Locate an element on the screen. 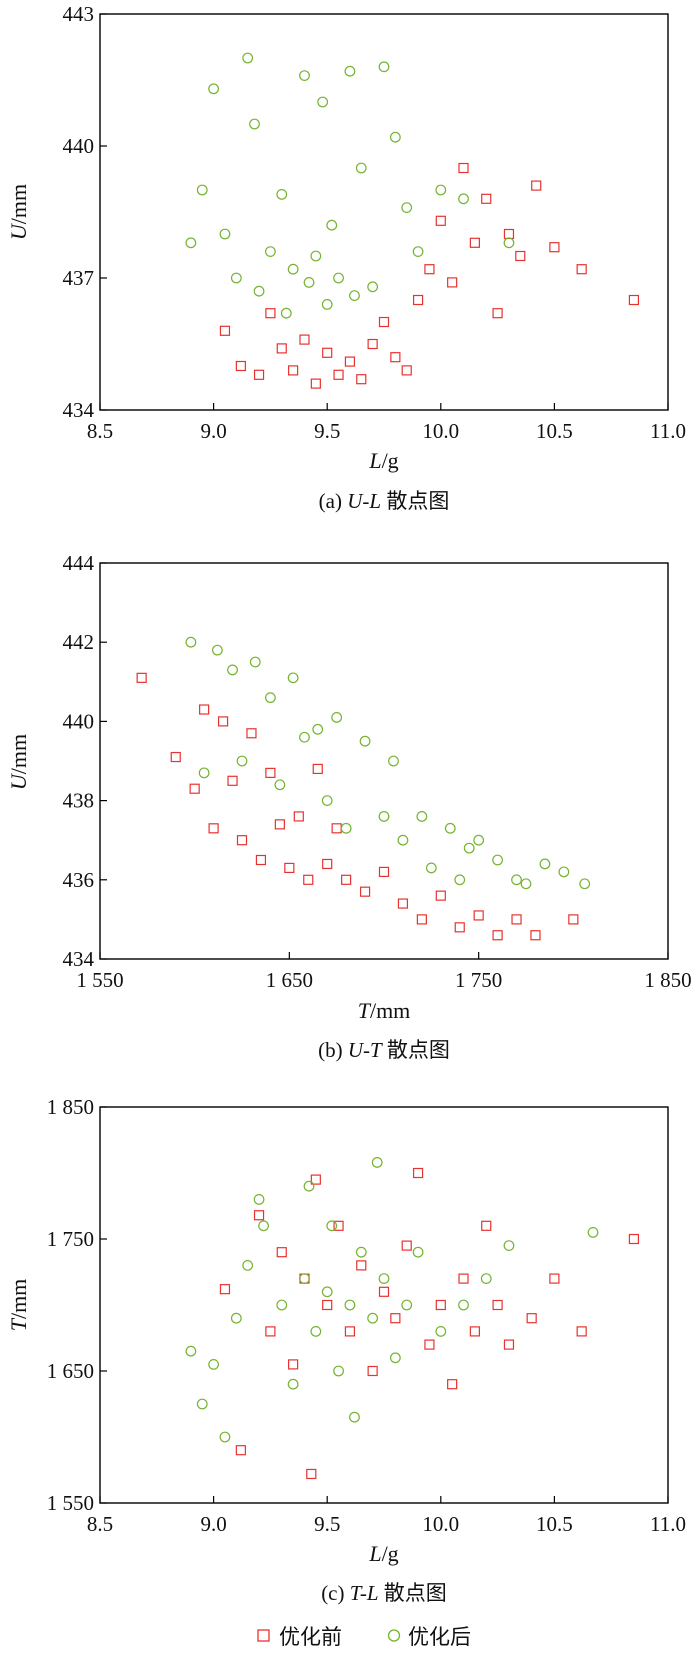  x-axis-label-c: L/g is located at coordinates (383, 1553).